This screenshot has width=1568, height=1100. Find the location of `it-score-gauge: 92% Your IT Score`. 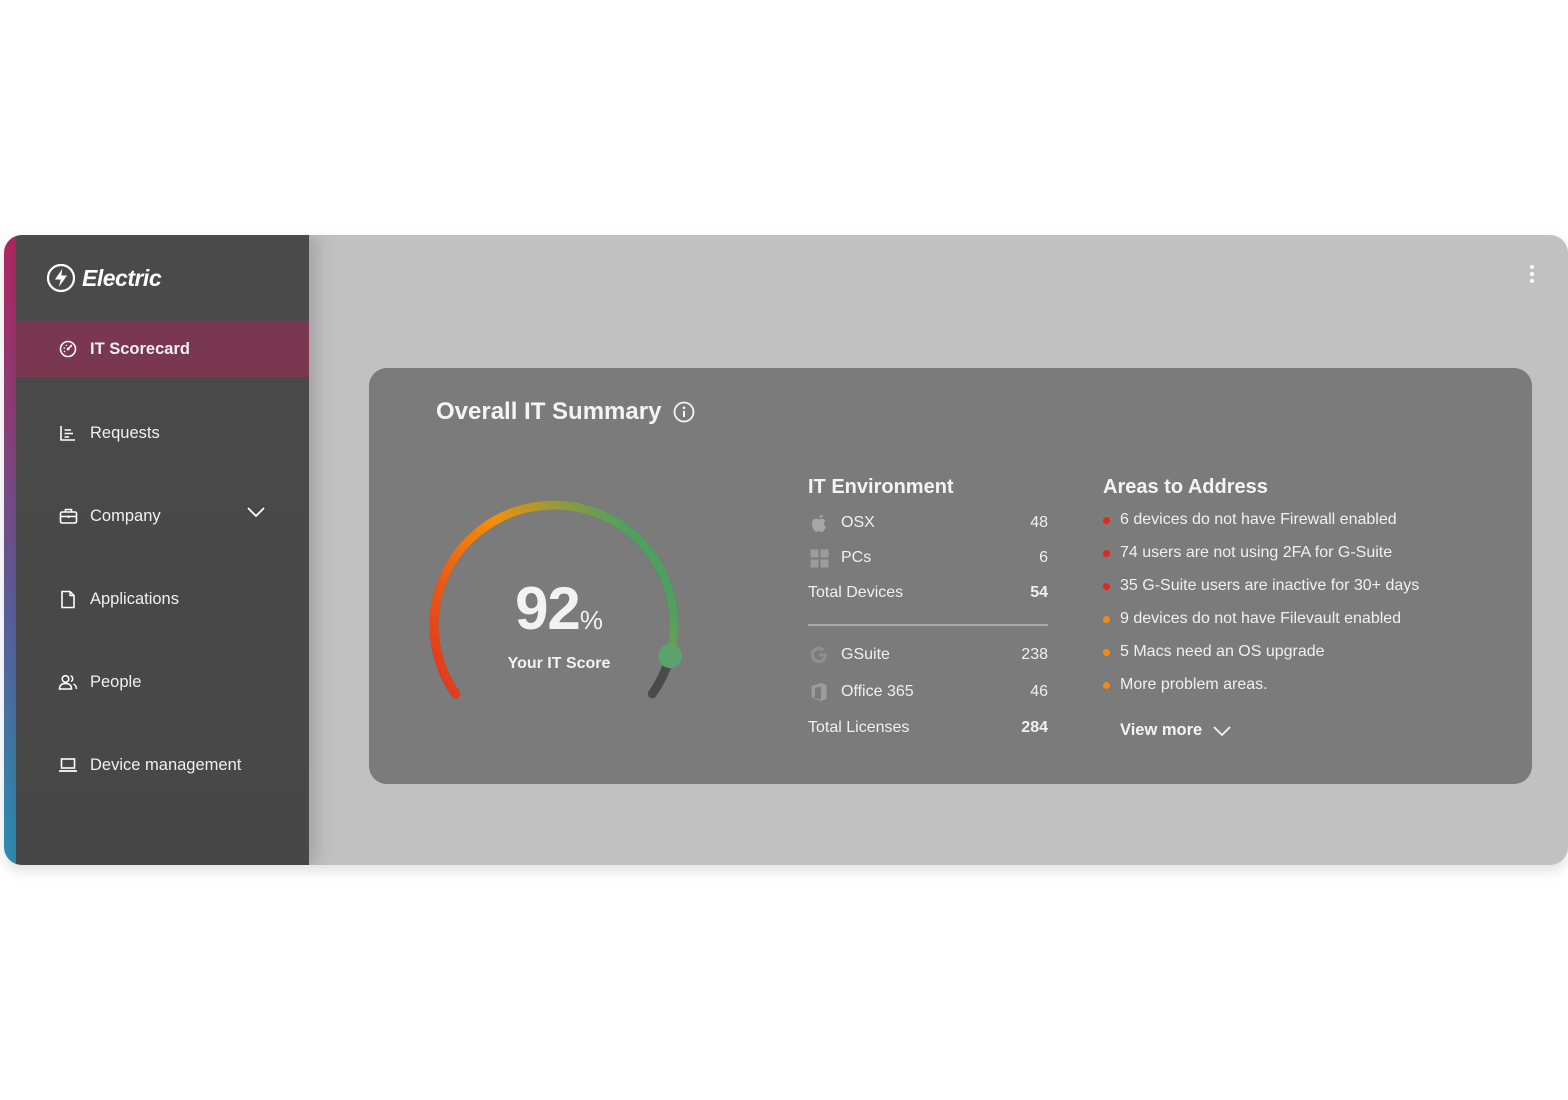

it-score-gauge: 92% Your IT Score is located at coordinates (559, 610).